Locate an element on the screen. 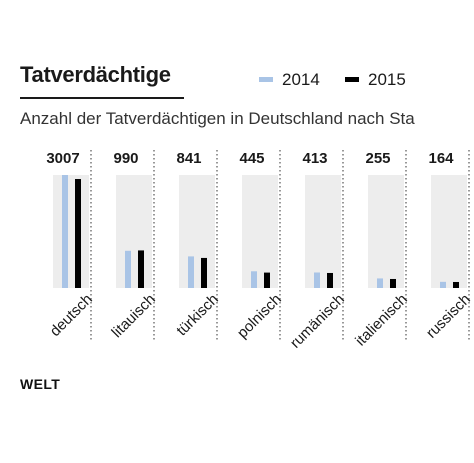 This screenshot has height=463, width=474. category-label: polnisch is located at coordinates (259, 316).